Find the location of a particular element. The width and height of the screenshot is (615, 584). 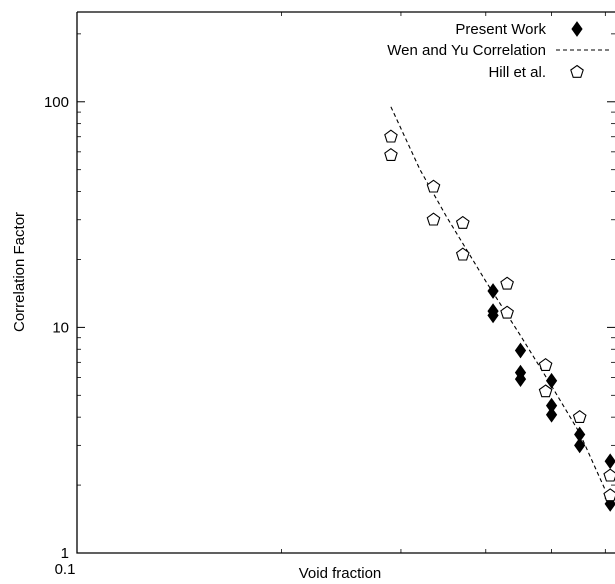

x-tick-label: 0.1 is located at coordinates (65, 569).